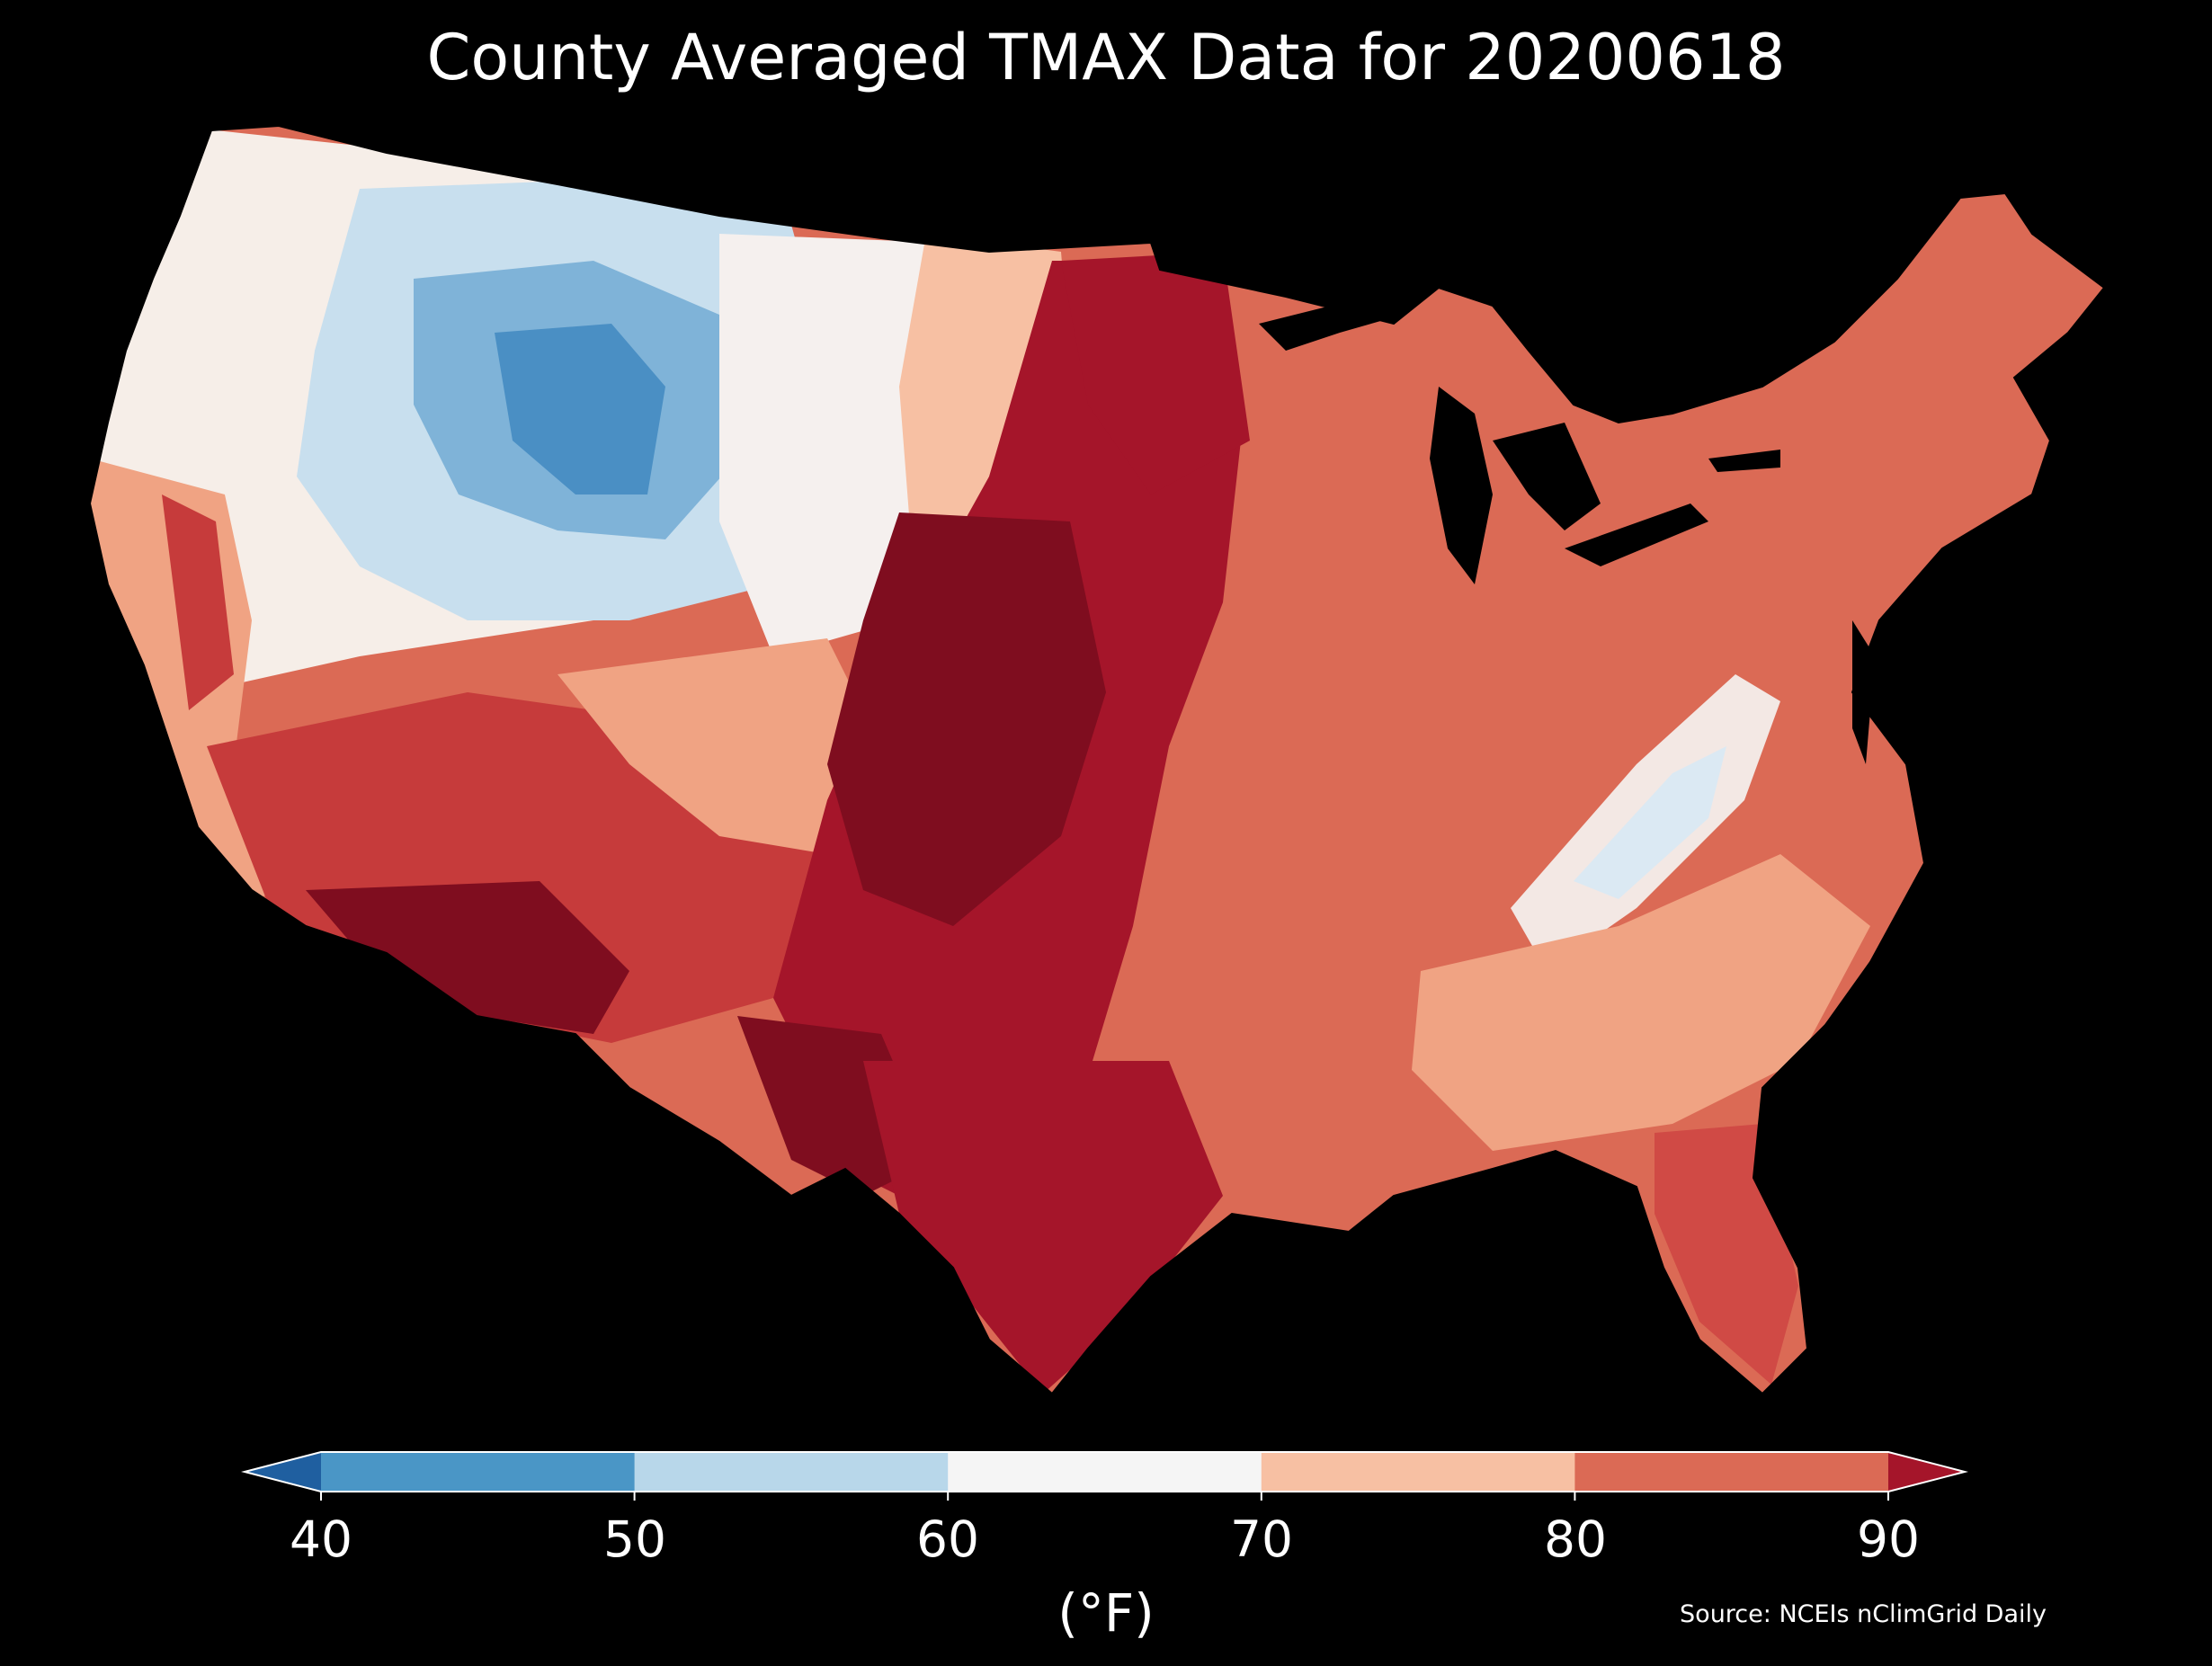 Image resolution: width=2212 pixels, height=1666 pixels. Describe the element at coordinates (947, 1539) in the screenshot. I see `colorbar-tick-60: 60` at that location.